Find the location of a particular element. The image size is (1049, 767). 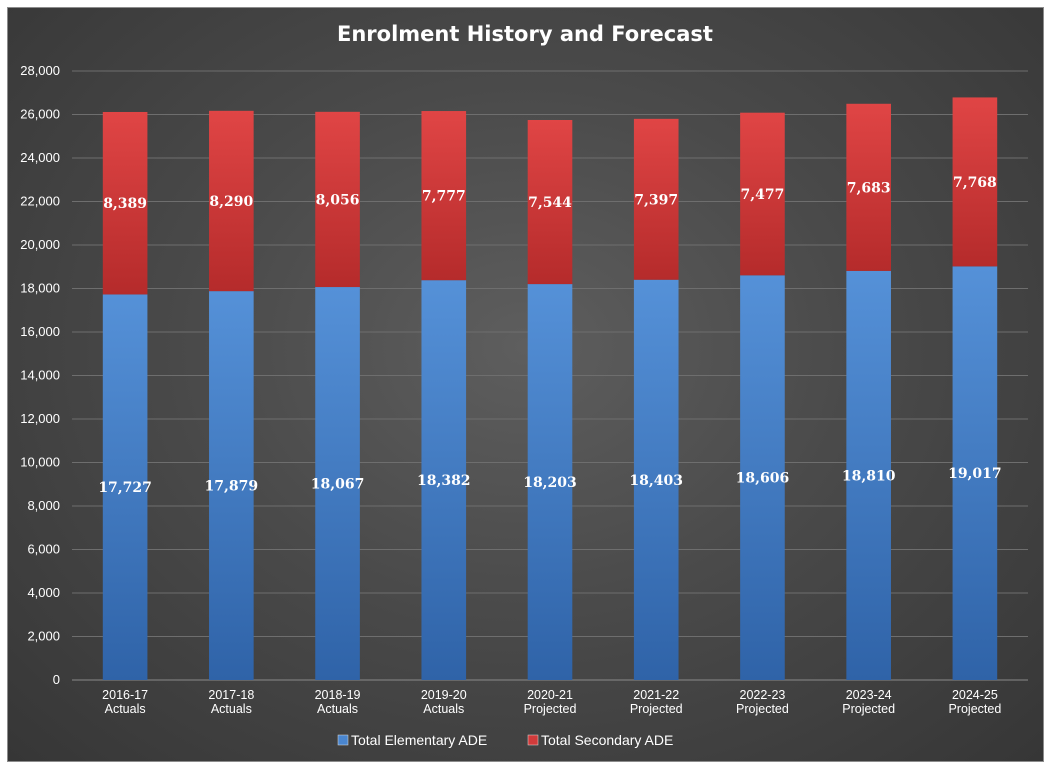

data-label-secondary: 8,056 is located at coordinates (338, 200).